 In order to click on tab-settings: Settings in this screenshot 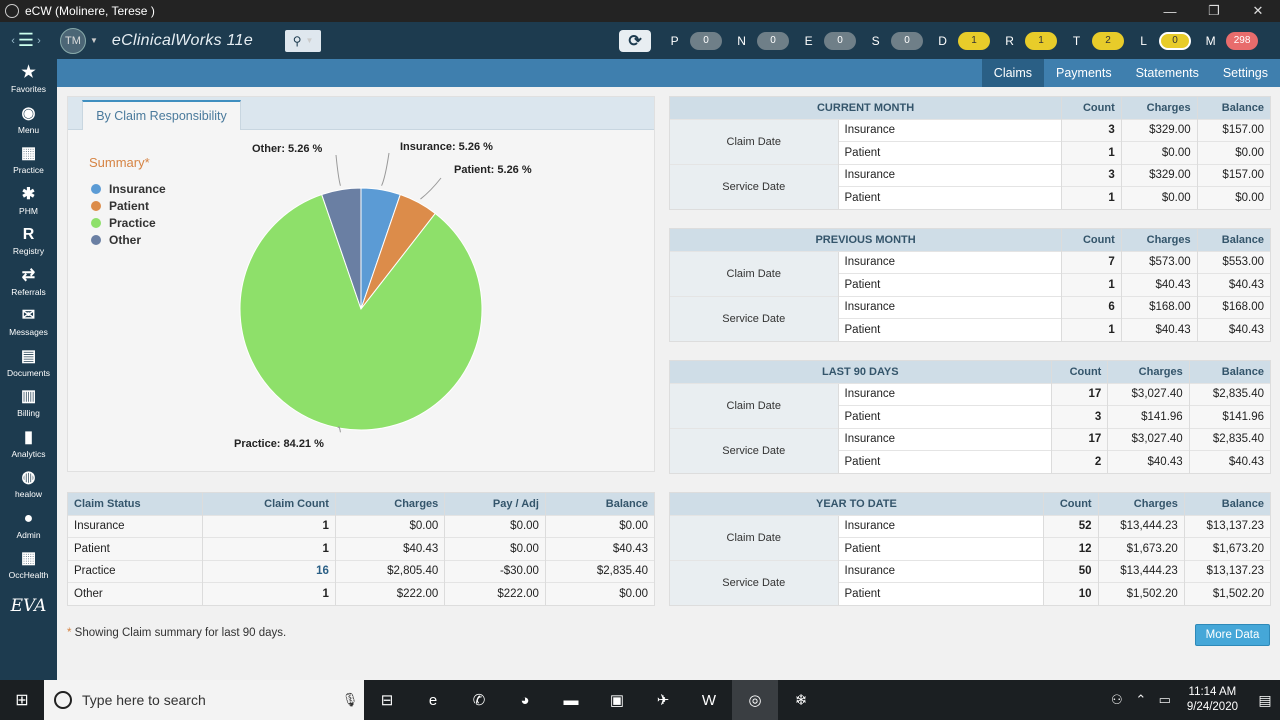, I will do `click(1245, 73)`.